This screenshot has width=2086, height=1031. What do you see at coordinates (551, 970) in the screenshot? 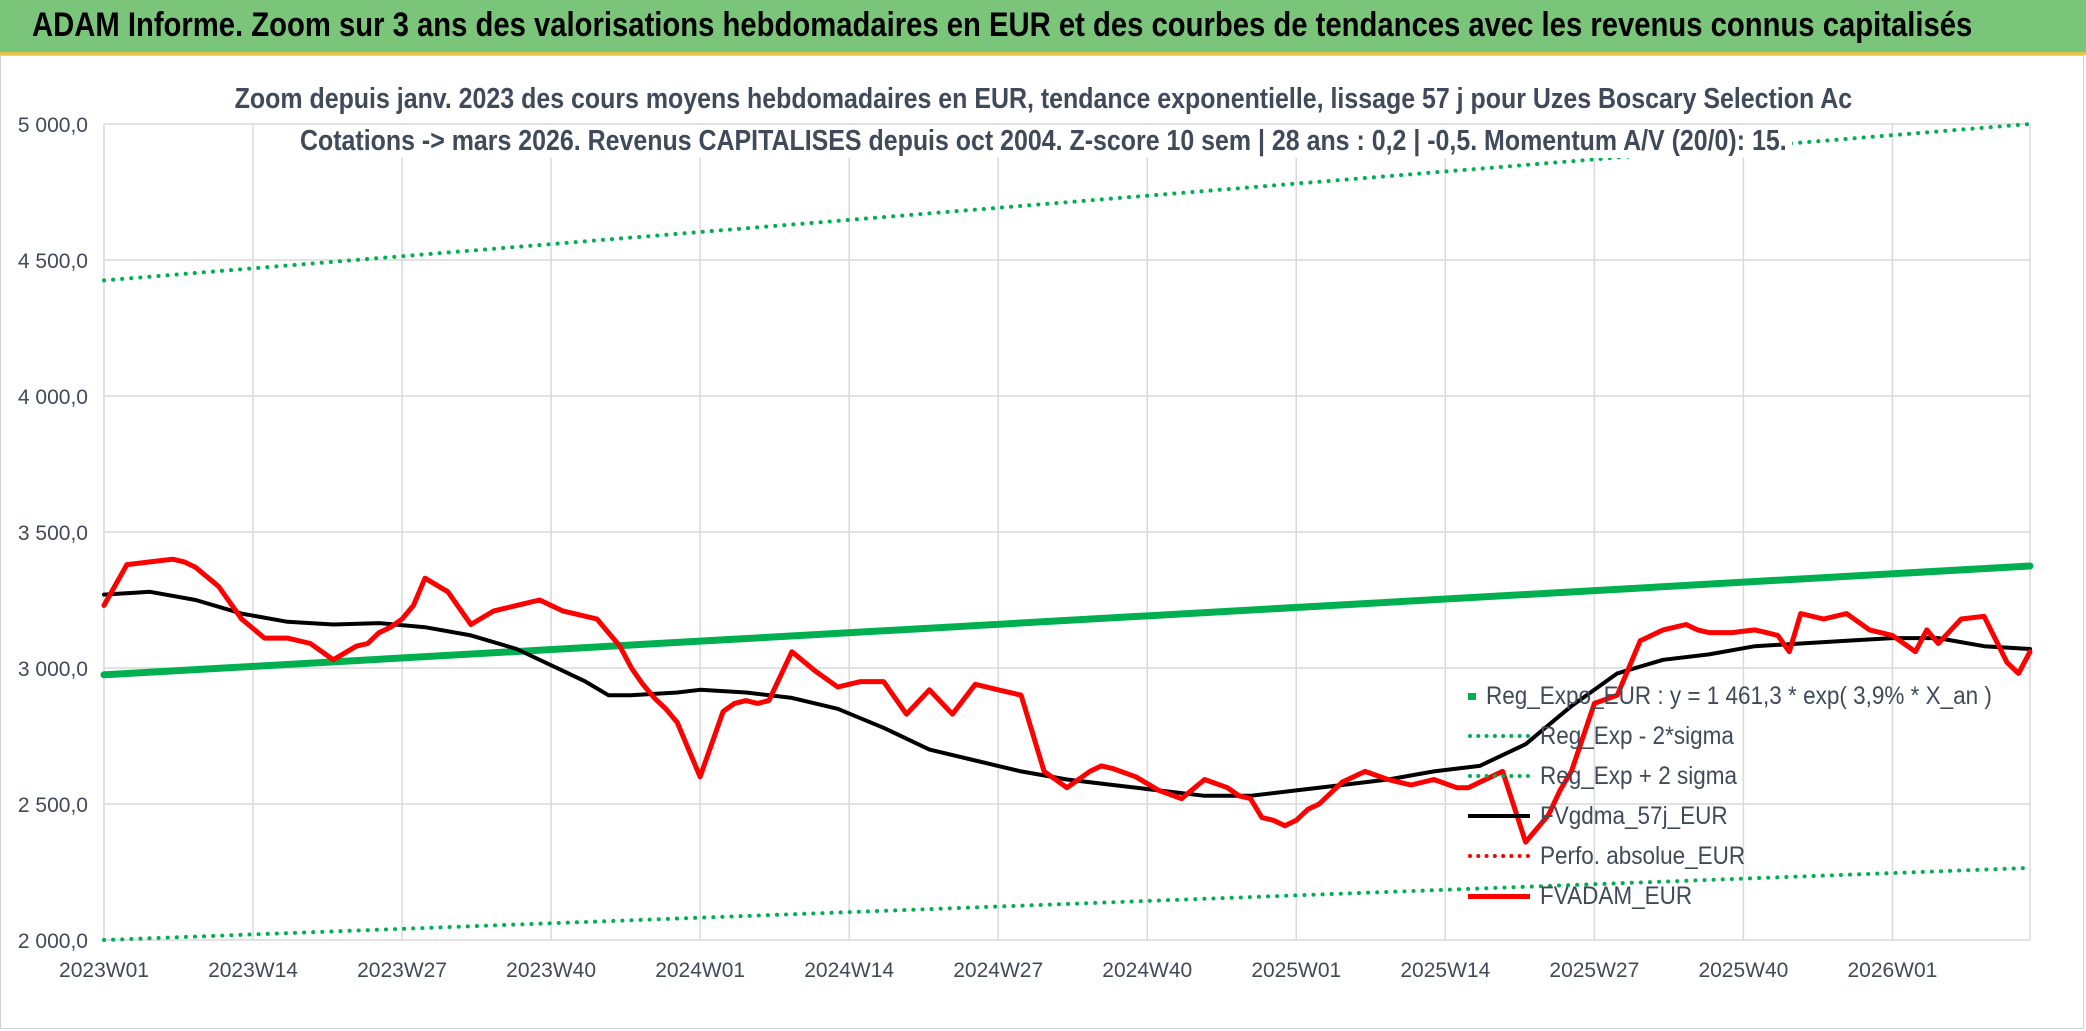
I see `x-tick-label: 2023W40` at bounding box center [551, 970].